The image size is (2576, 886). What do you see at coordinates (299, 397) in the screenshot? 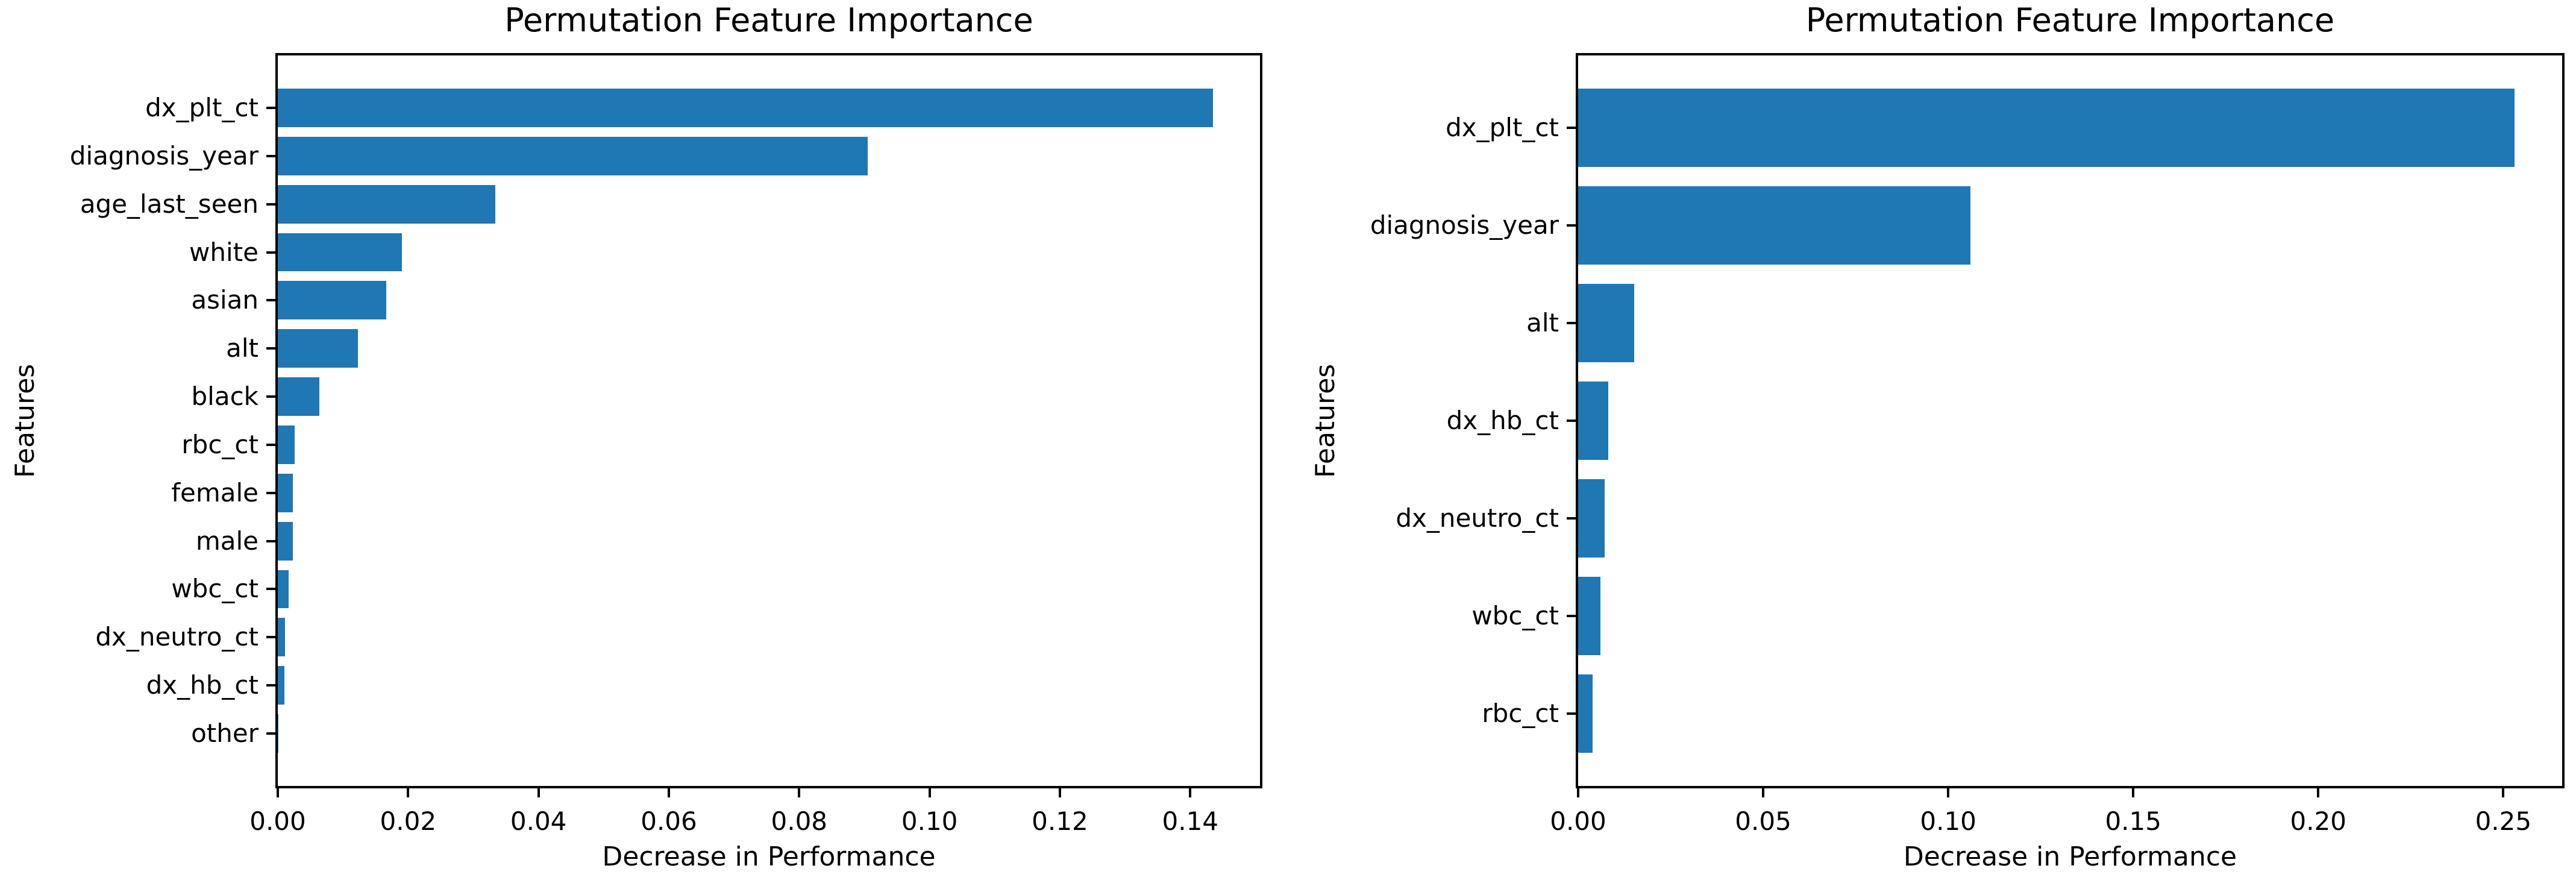
I see `bar-black` at bounding box center [299, 397].